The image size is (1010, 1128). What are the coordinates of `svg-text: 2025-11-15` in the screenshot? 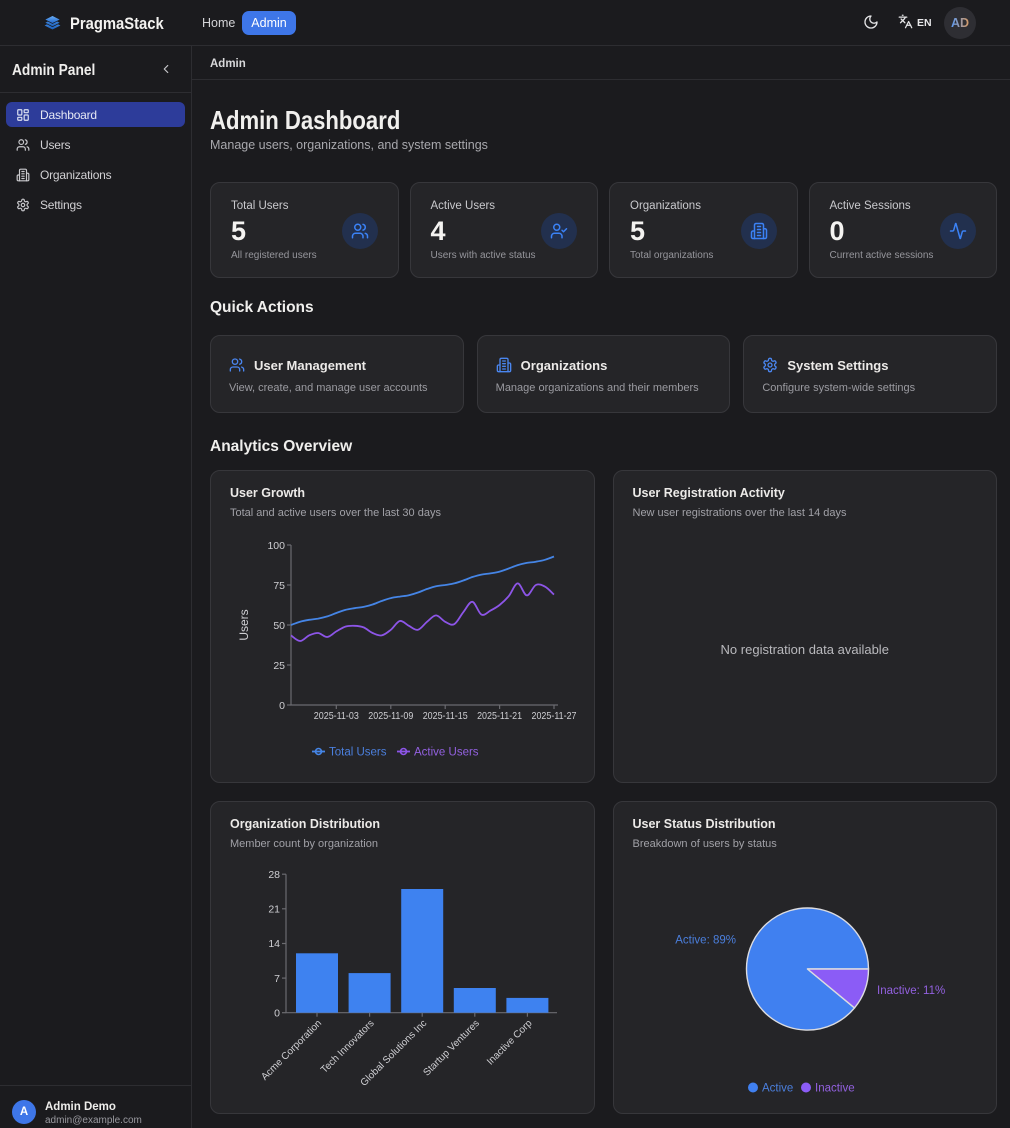 It's located at (445, 716).